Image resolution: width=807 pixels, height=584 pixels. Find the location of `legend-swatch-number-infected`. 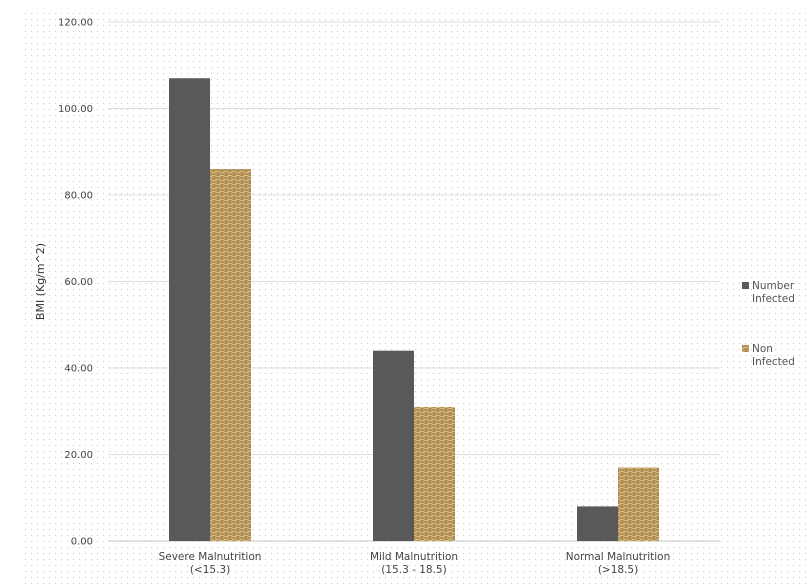

legend-swatch-number-infected is located at coordinates (745, 285).